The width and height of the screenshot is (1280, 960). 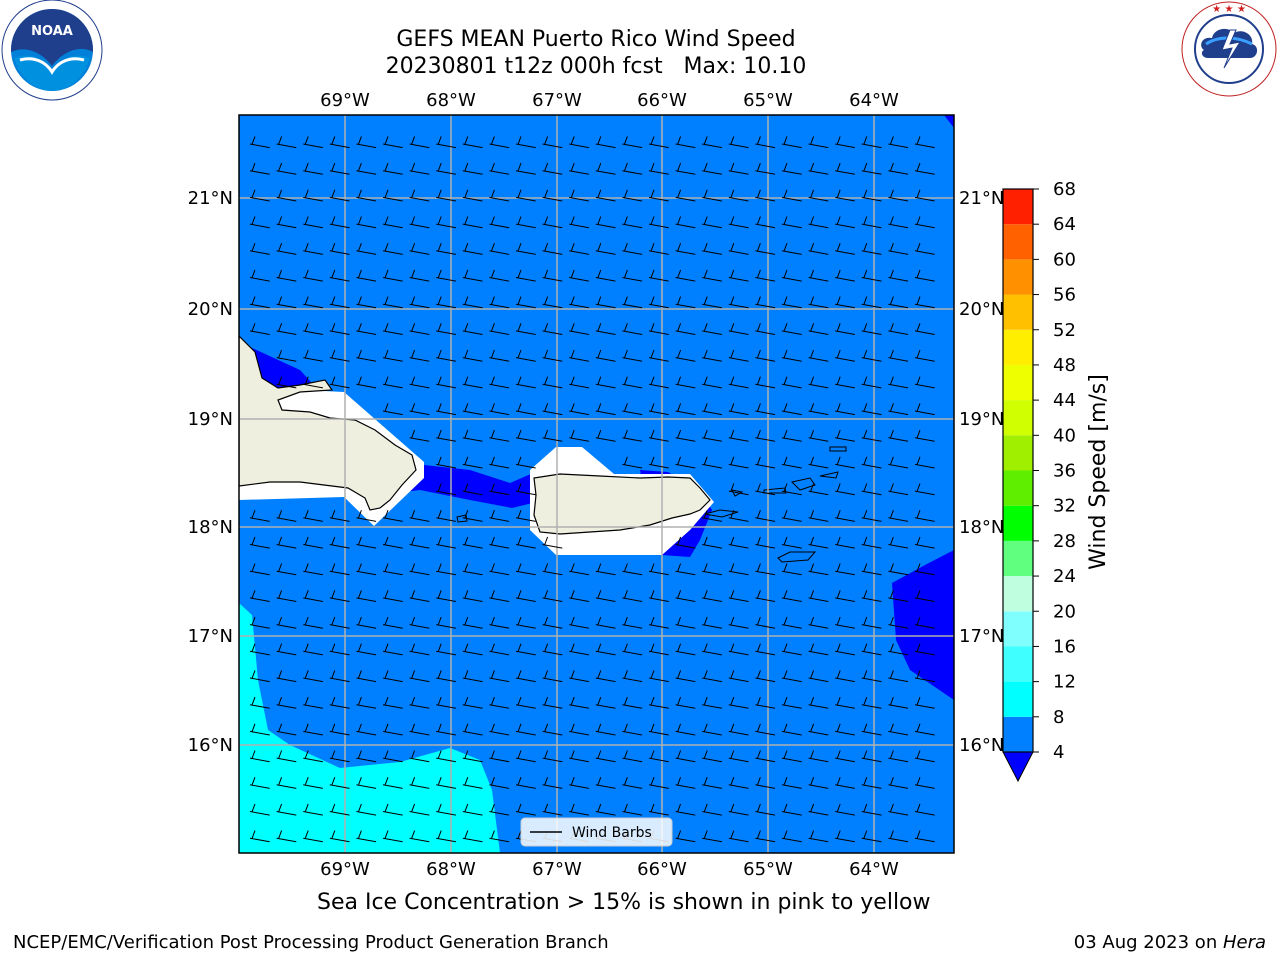 I want to click on higher-wind-region, so click(x=369, y=728).